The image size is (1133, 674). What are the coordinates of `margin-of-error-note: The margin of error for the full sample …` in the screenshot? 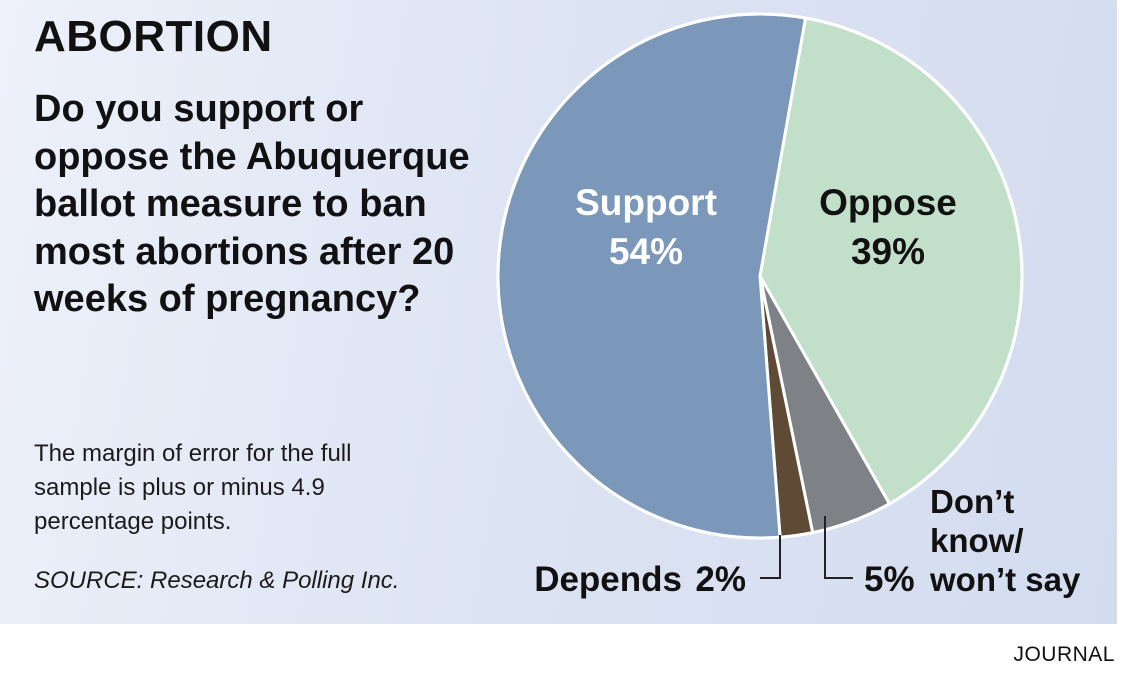 It's located at (193, 487).